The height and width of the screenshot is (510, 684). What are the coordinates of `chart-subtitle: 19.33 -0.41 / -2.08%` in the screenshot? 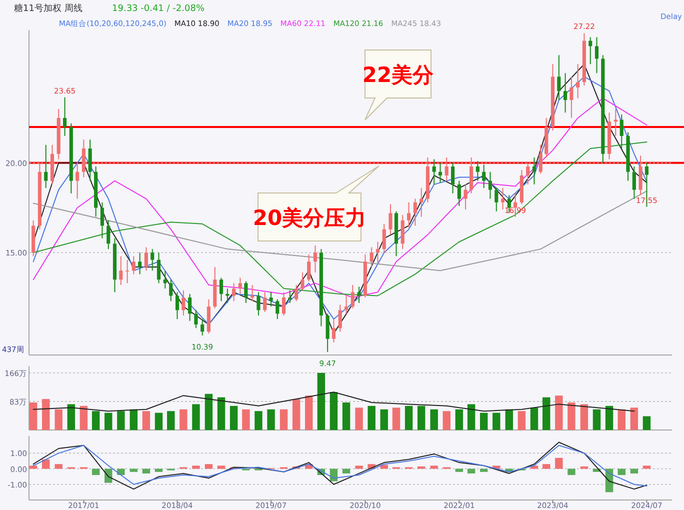 It's located at (158, 9).